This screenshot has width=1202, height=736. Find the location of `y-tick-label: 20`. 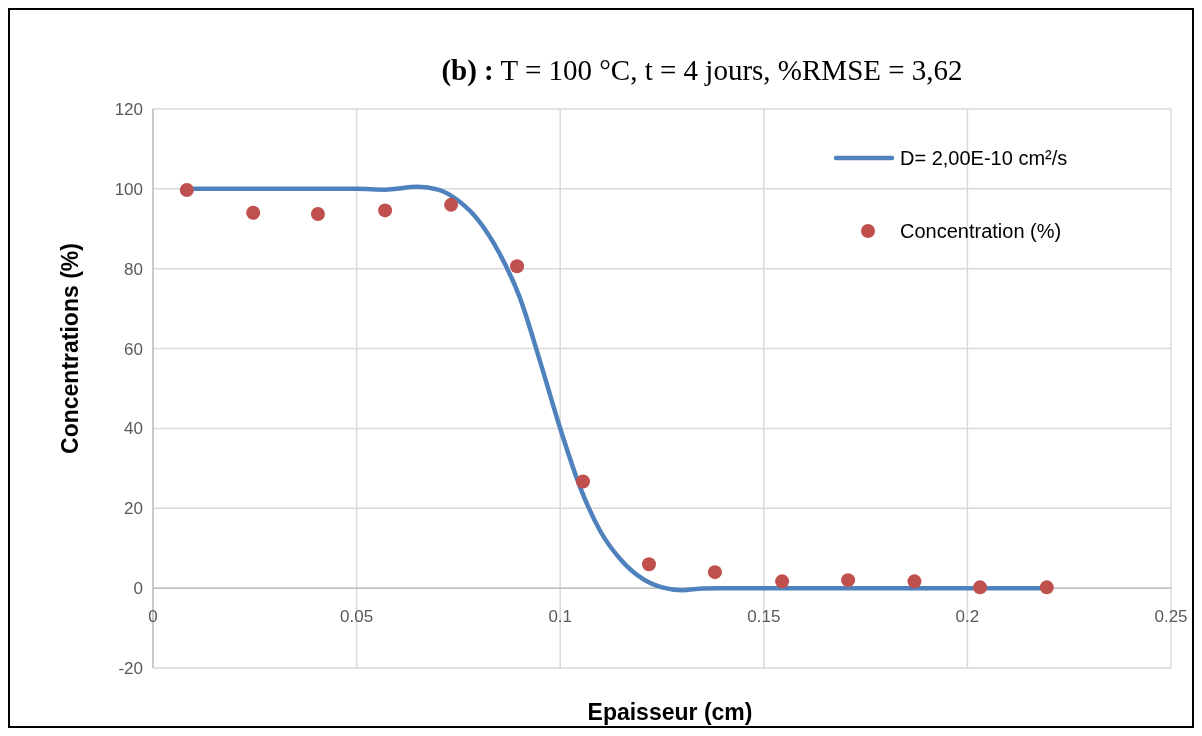

y-tick-label: 20 is located at coordinates (133, 509).